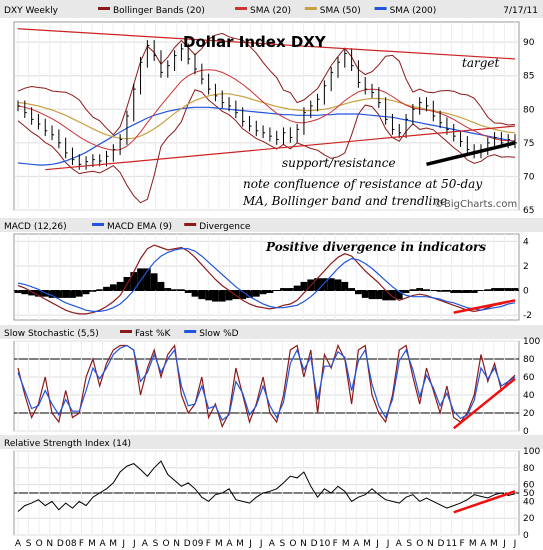 The height and width of the screenshot is (550, 543). Describe the element at coordinates (526, 267) in the screenshot. I see `y-tick-label: 2` at that location.